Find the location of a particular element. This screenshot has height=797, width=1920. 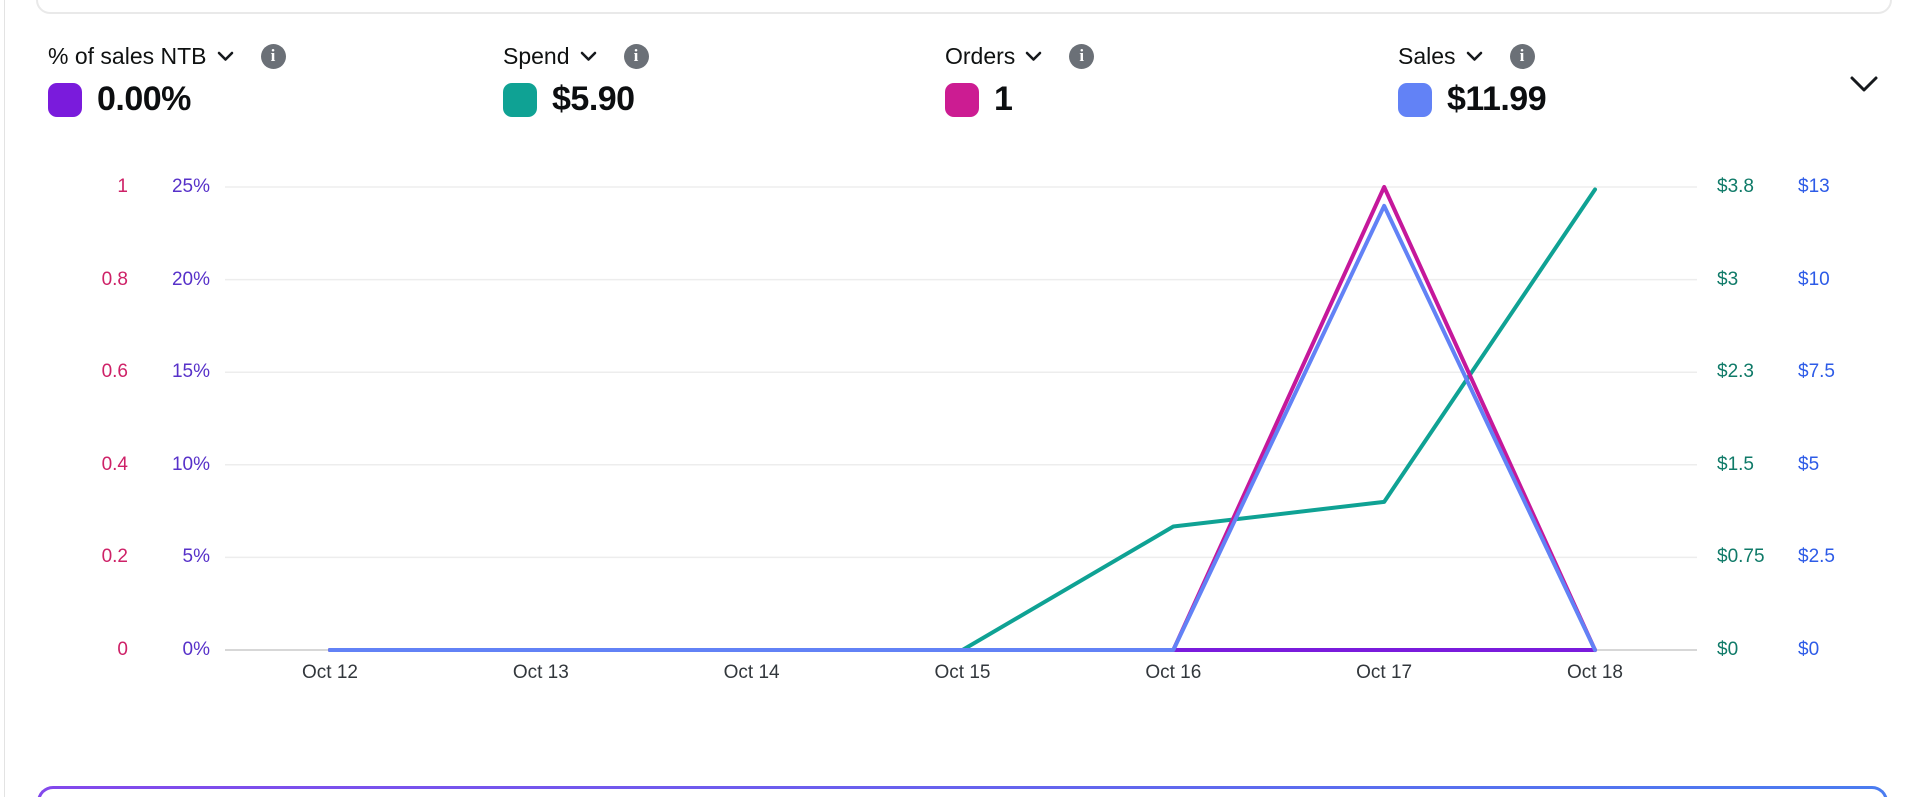

orders-axis-tick: 0.2 is located at coordinates (114, 557).